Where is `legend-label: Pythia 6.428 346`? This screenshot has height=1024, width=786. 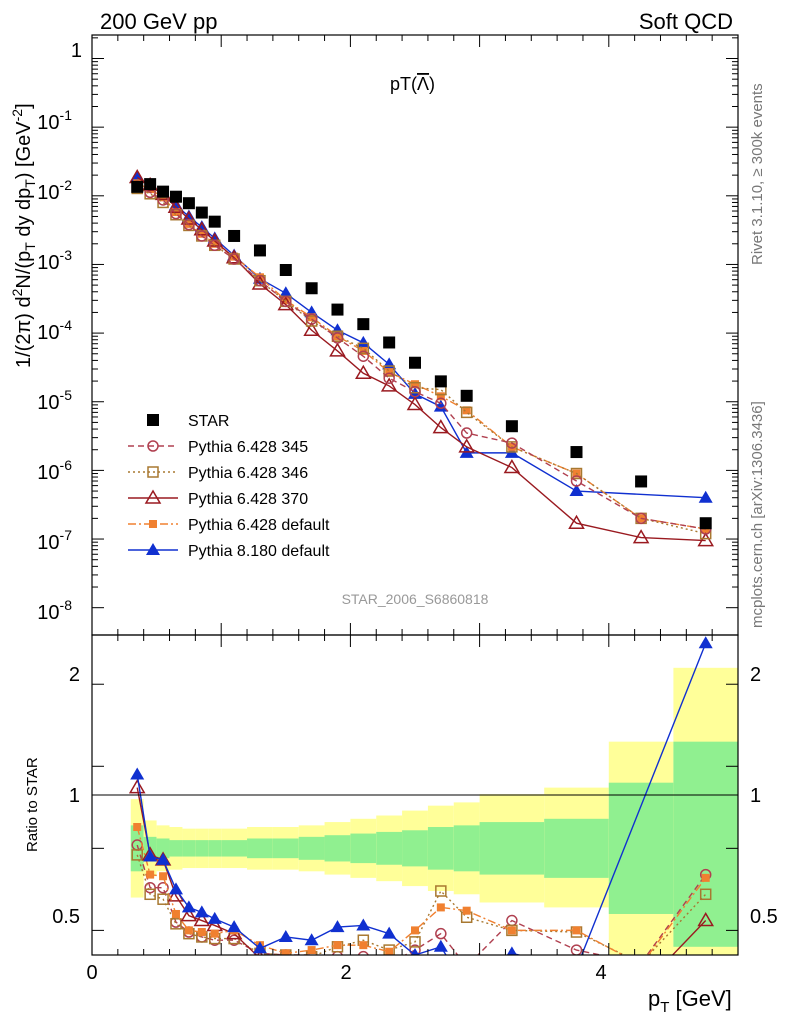 legend-label: Pythia 6.428 346 is located at coordinates (248, 473).